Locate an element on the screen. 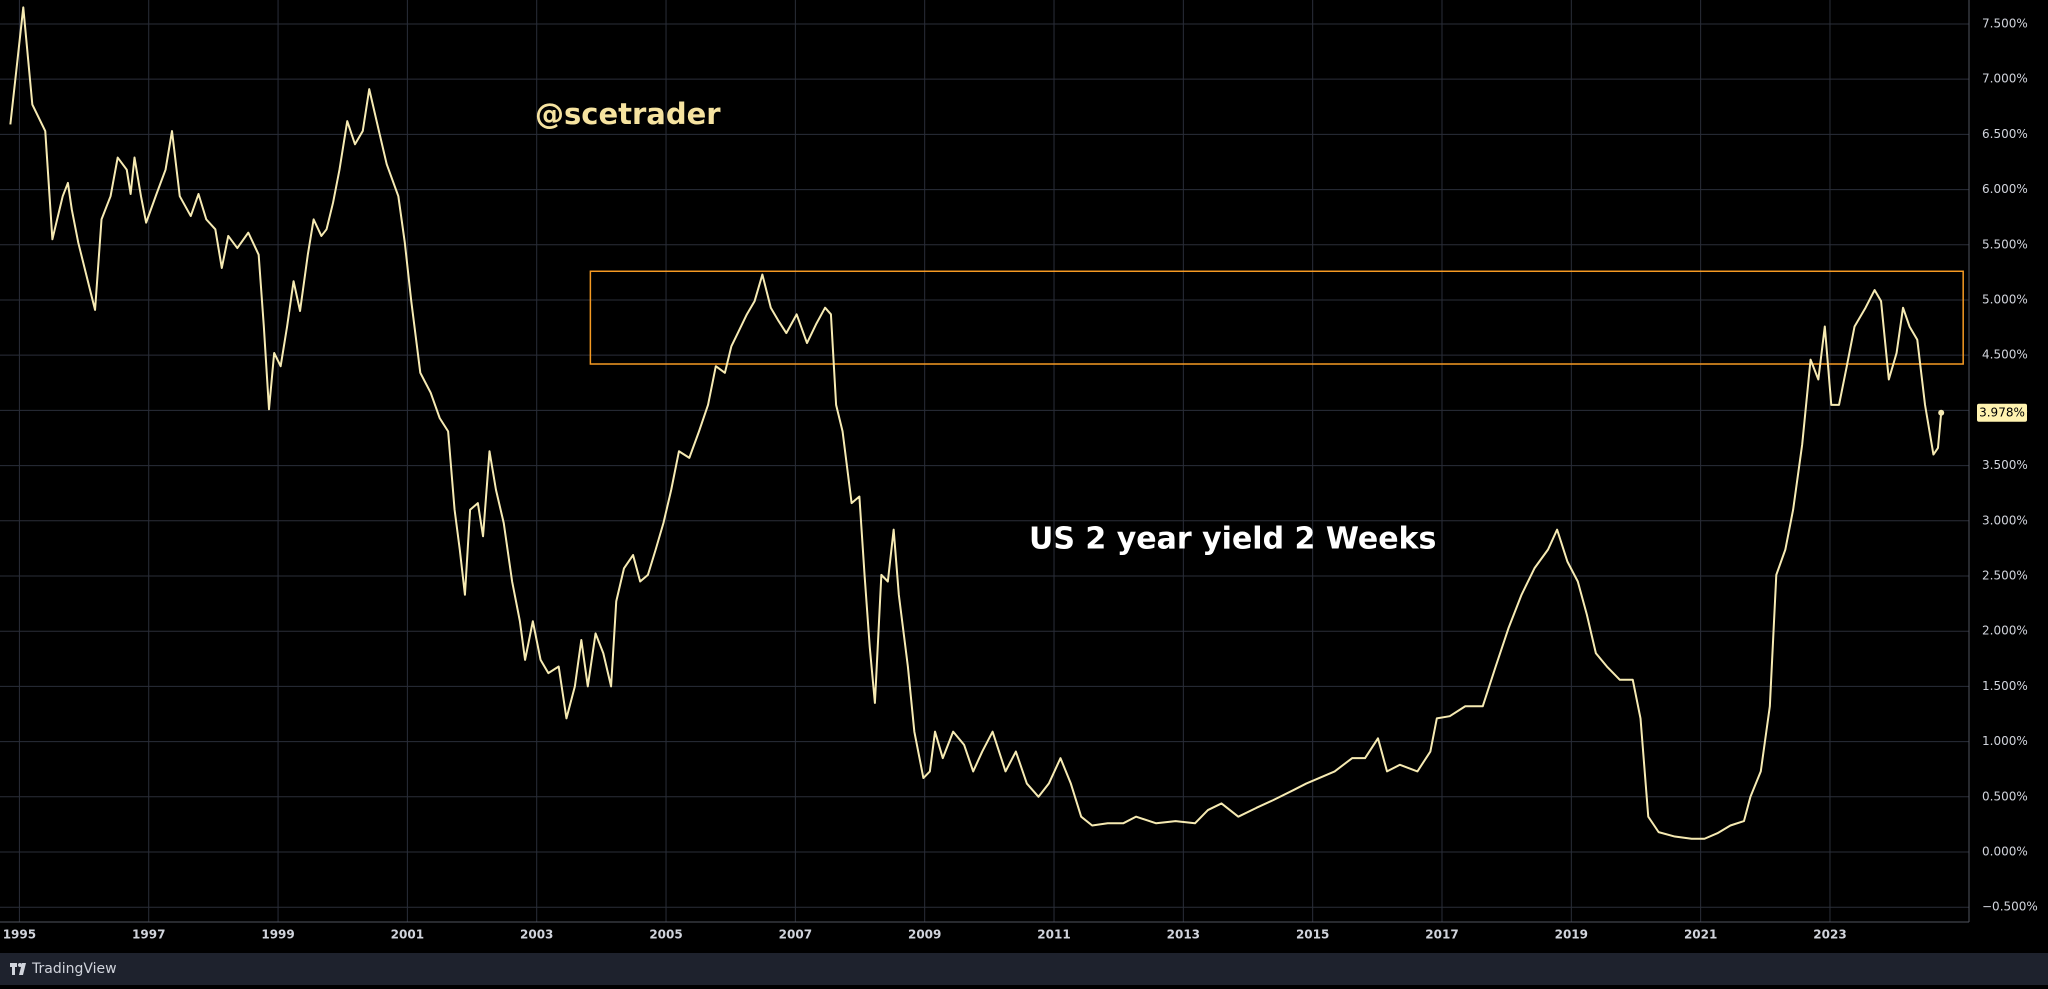 This screenshot has width=2048, height=989. x-tick-label: 2009 is located at coordinates (924, 935).